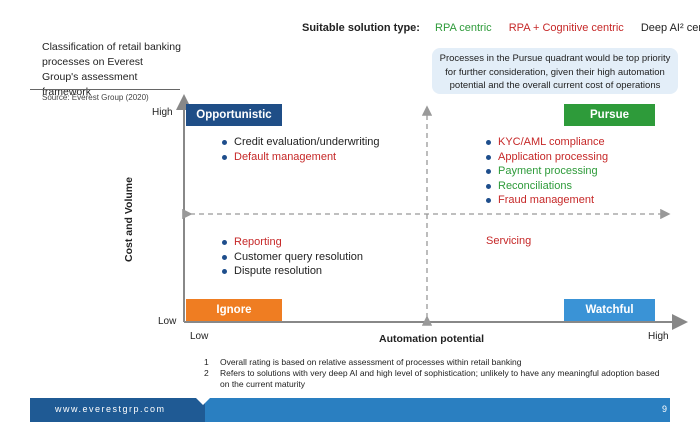 The image size is (700, 438). What do you see at coordinates (234, 115) in the screenshot?
I see `quadrant-opportunistic: Opportunistic` at bounding box center [234, 115].